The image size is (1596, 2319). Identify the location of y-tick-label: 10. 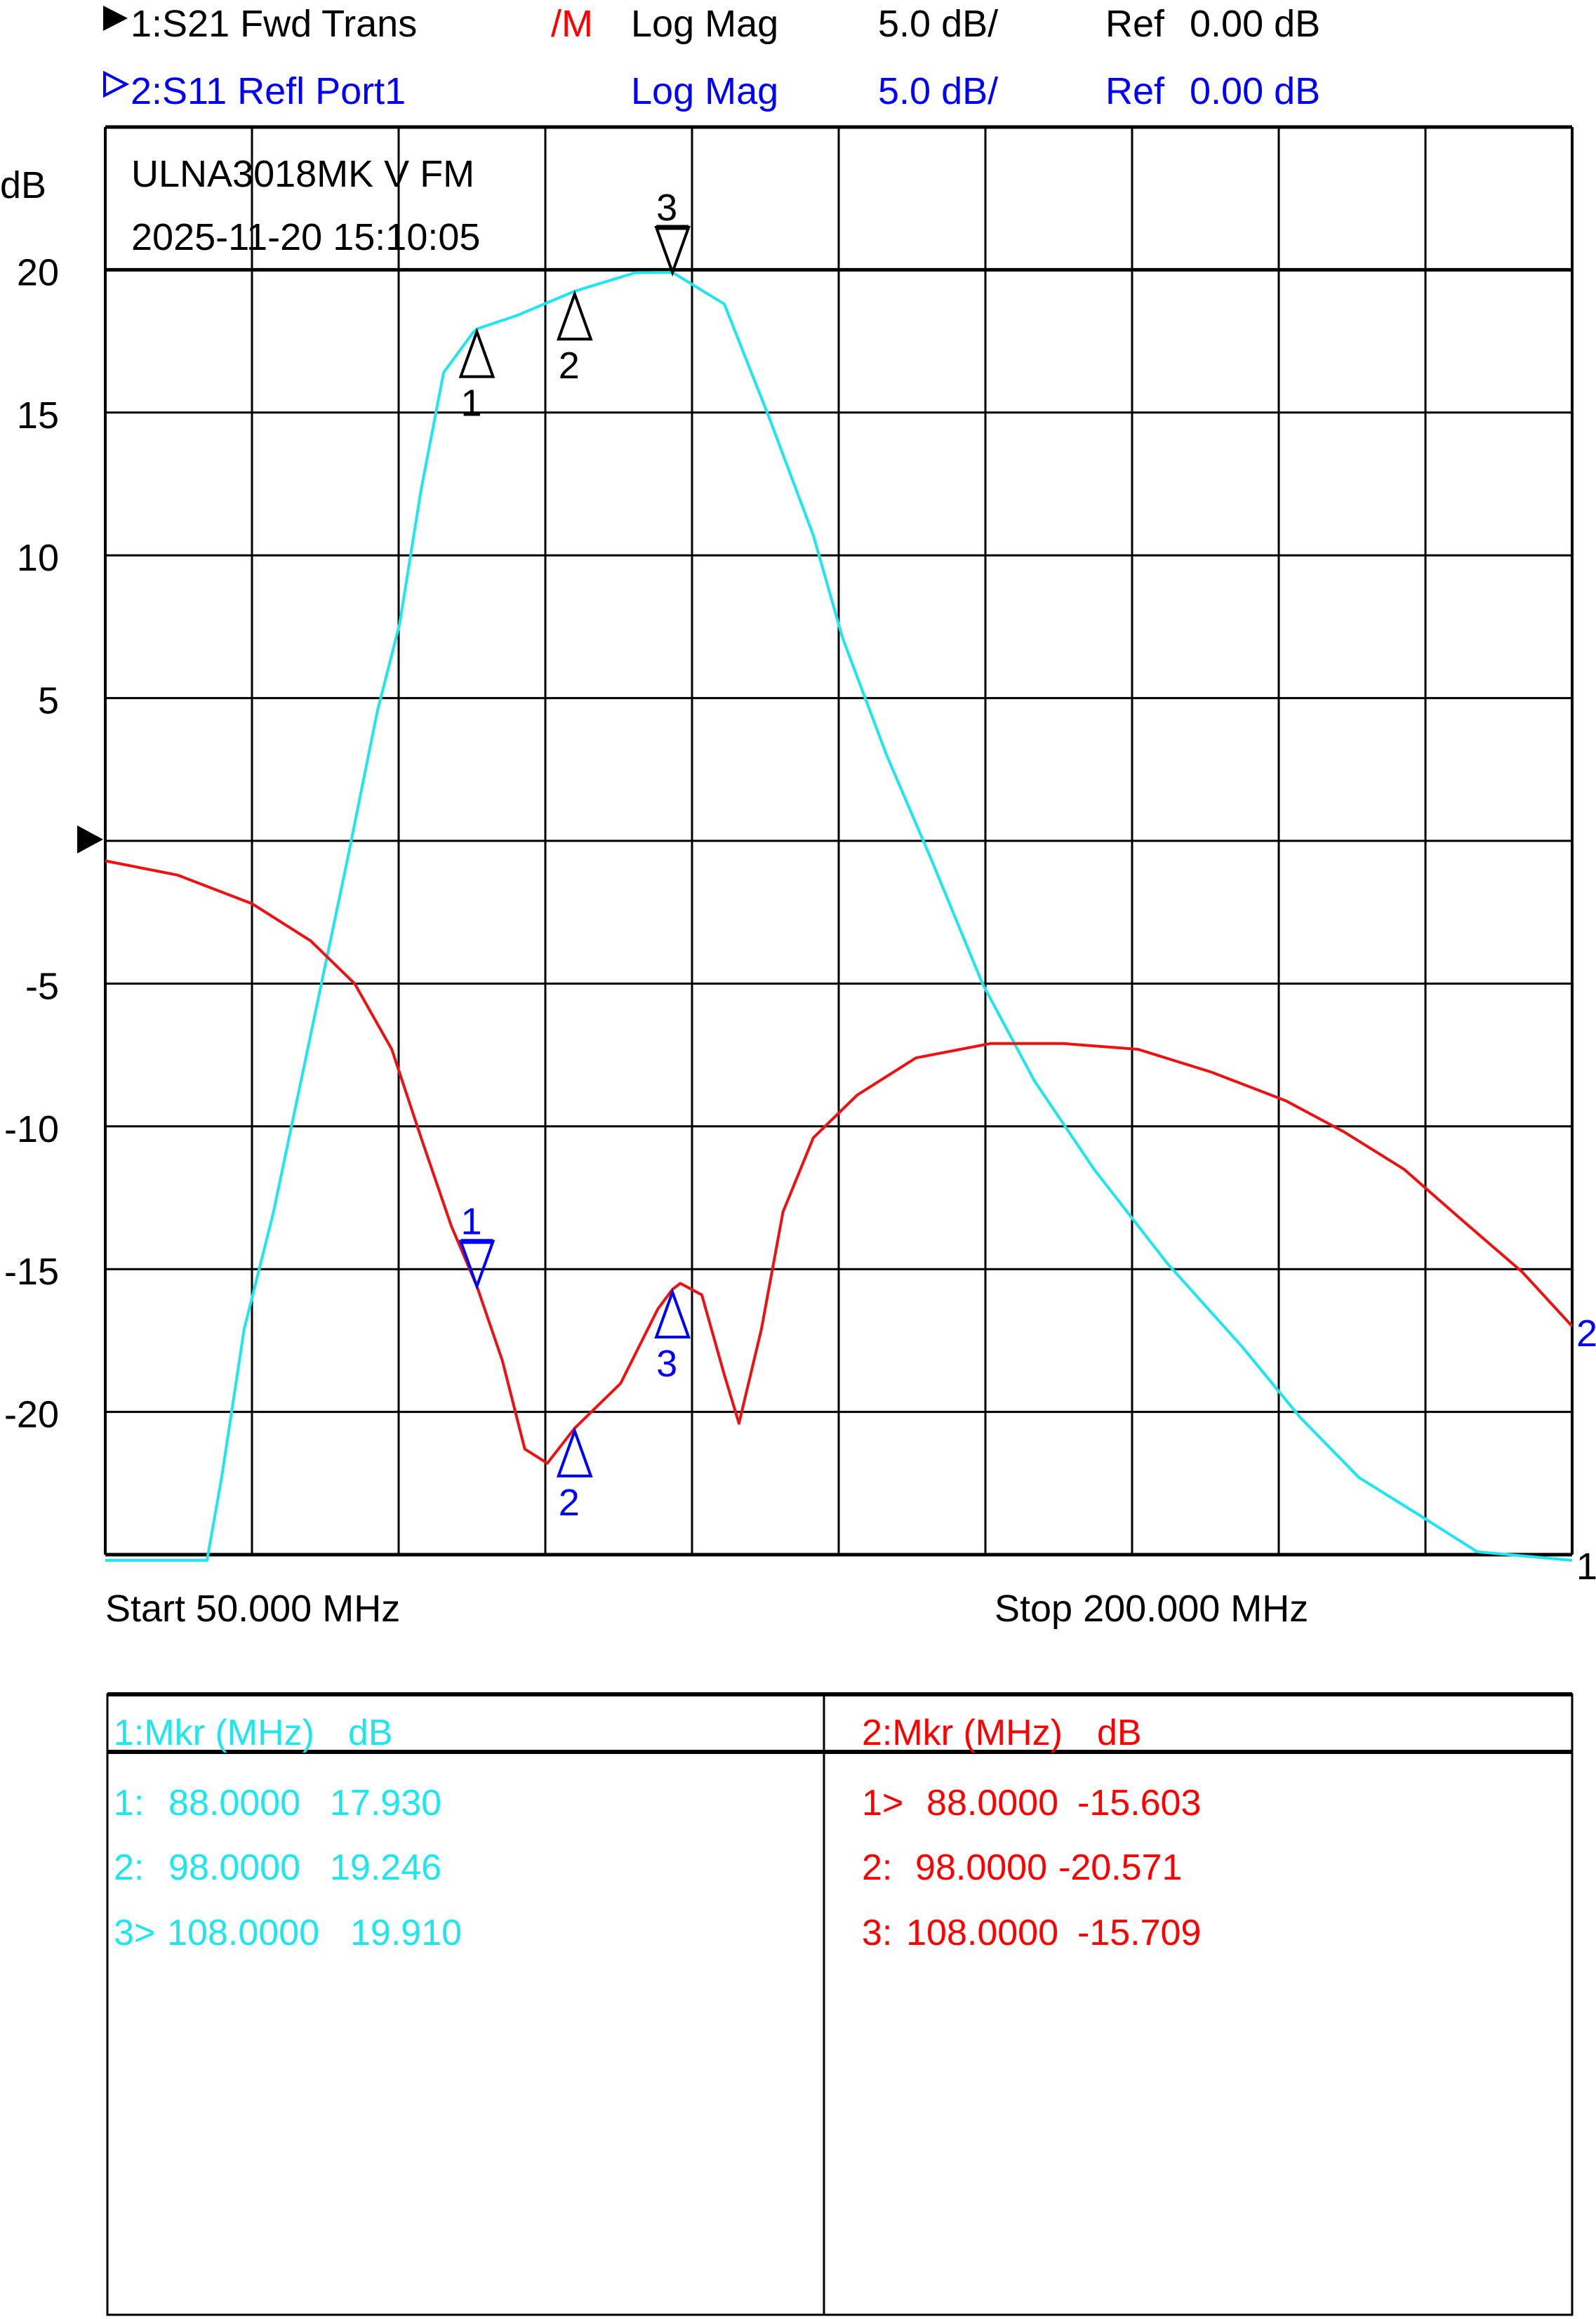
(38, 558).